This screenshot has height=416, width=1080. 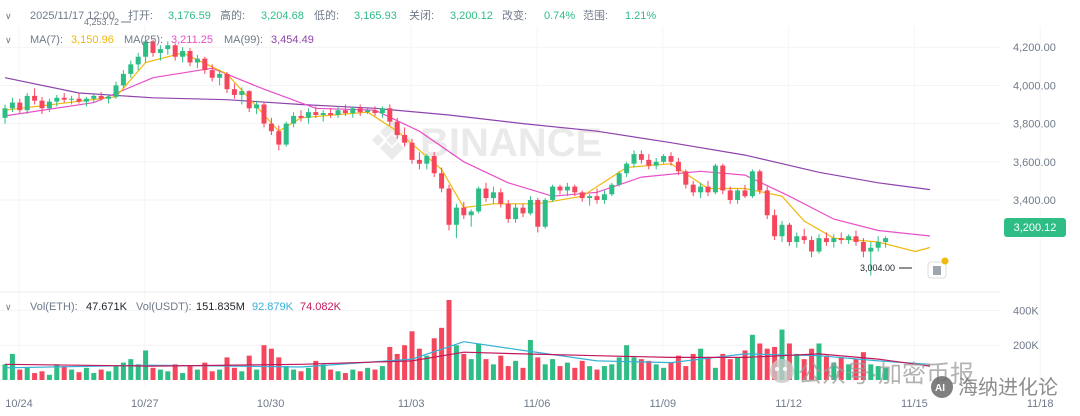 I want to click on low-label: 低的:, so click(x=326, y=15).